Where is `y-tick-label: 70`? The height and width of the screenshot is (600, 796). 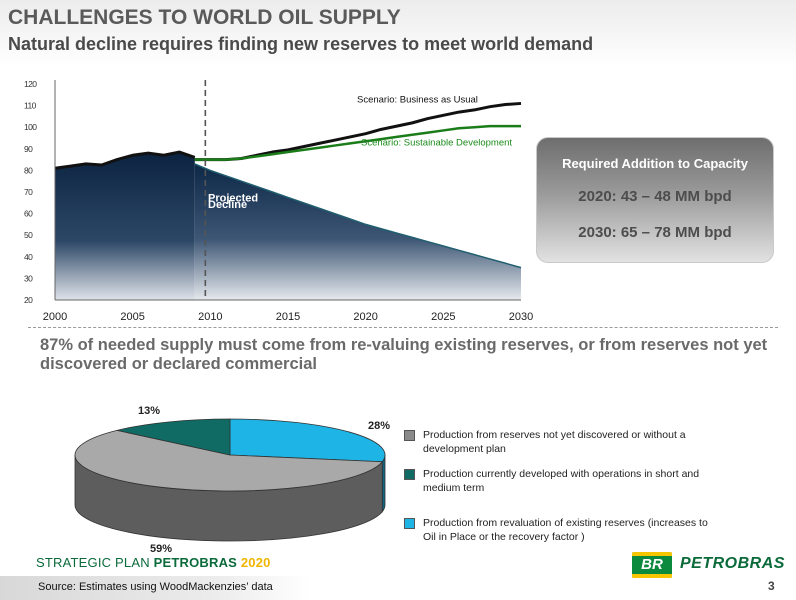 y-tick-label: 70 is located at coordinates (28, 192).